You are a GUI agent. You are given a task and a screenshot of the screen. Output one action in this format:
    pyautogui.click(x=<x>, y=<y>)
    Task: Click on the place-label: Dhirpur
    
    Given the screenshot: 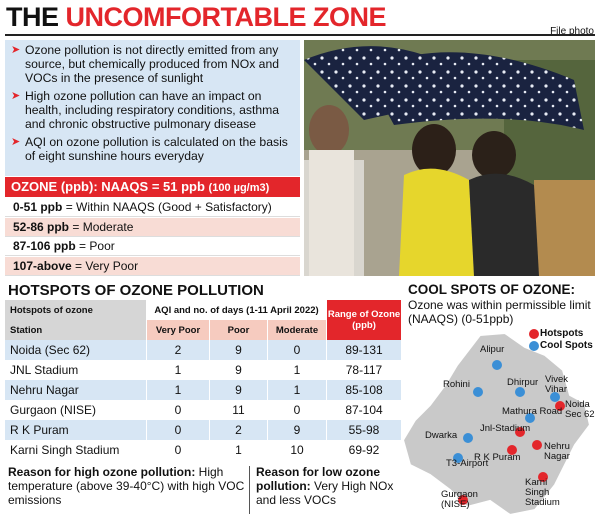 What is the action you would take?
    pyautogui.click(x=523, y=382)
    